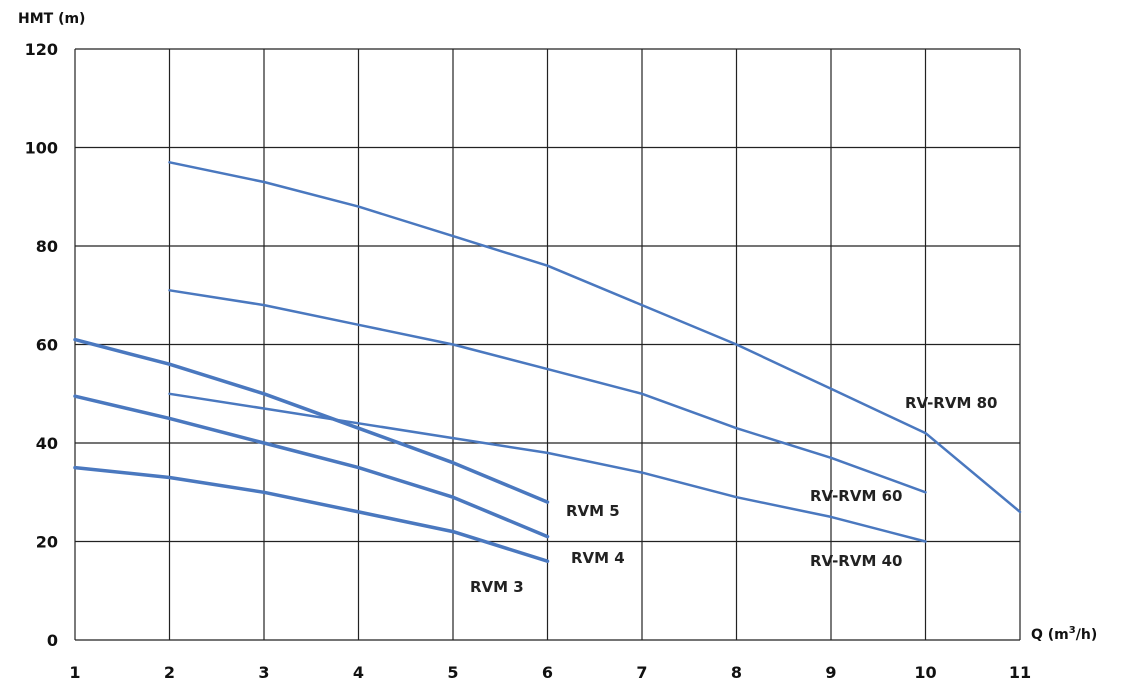 This screenshot has height=690, width=1128. Describe the element at coordinates (51, 19) in the screenshot. I see `y-axis-label: HMT (m)` at that location.